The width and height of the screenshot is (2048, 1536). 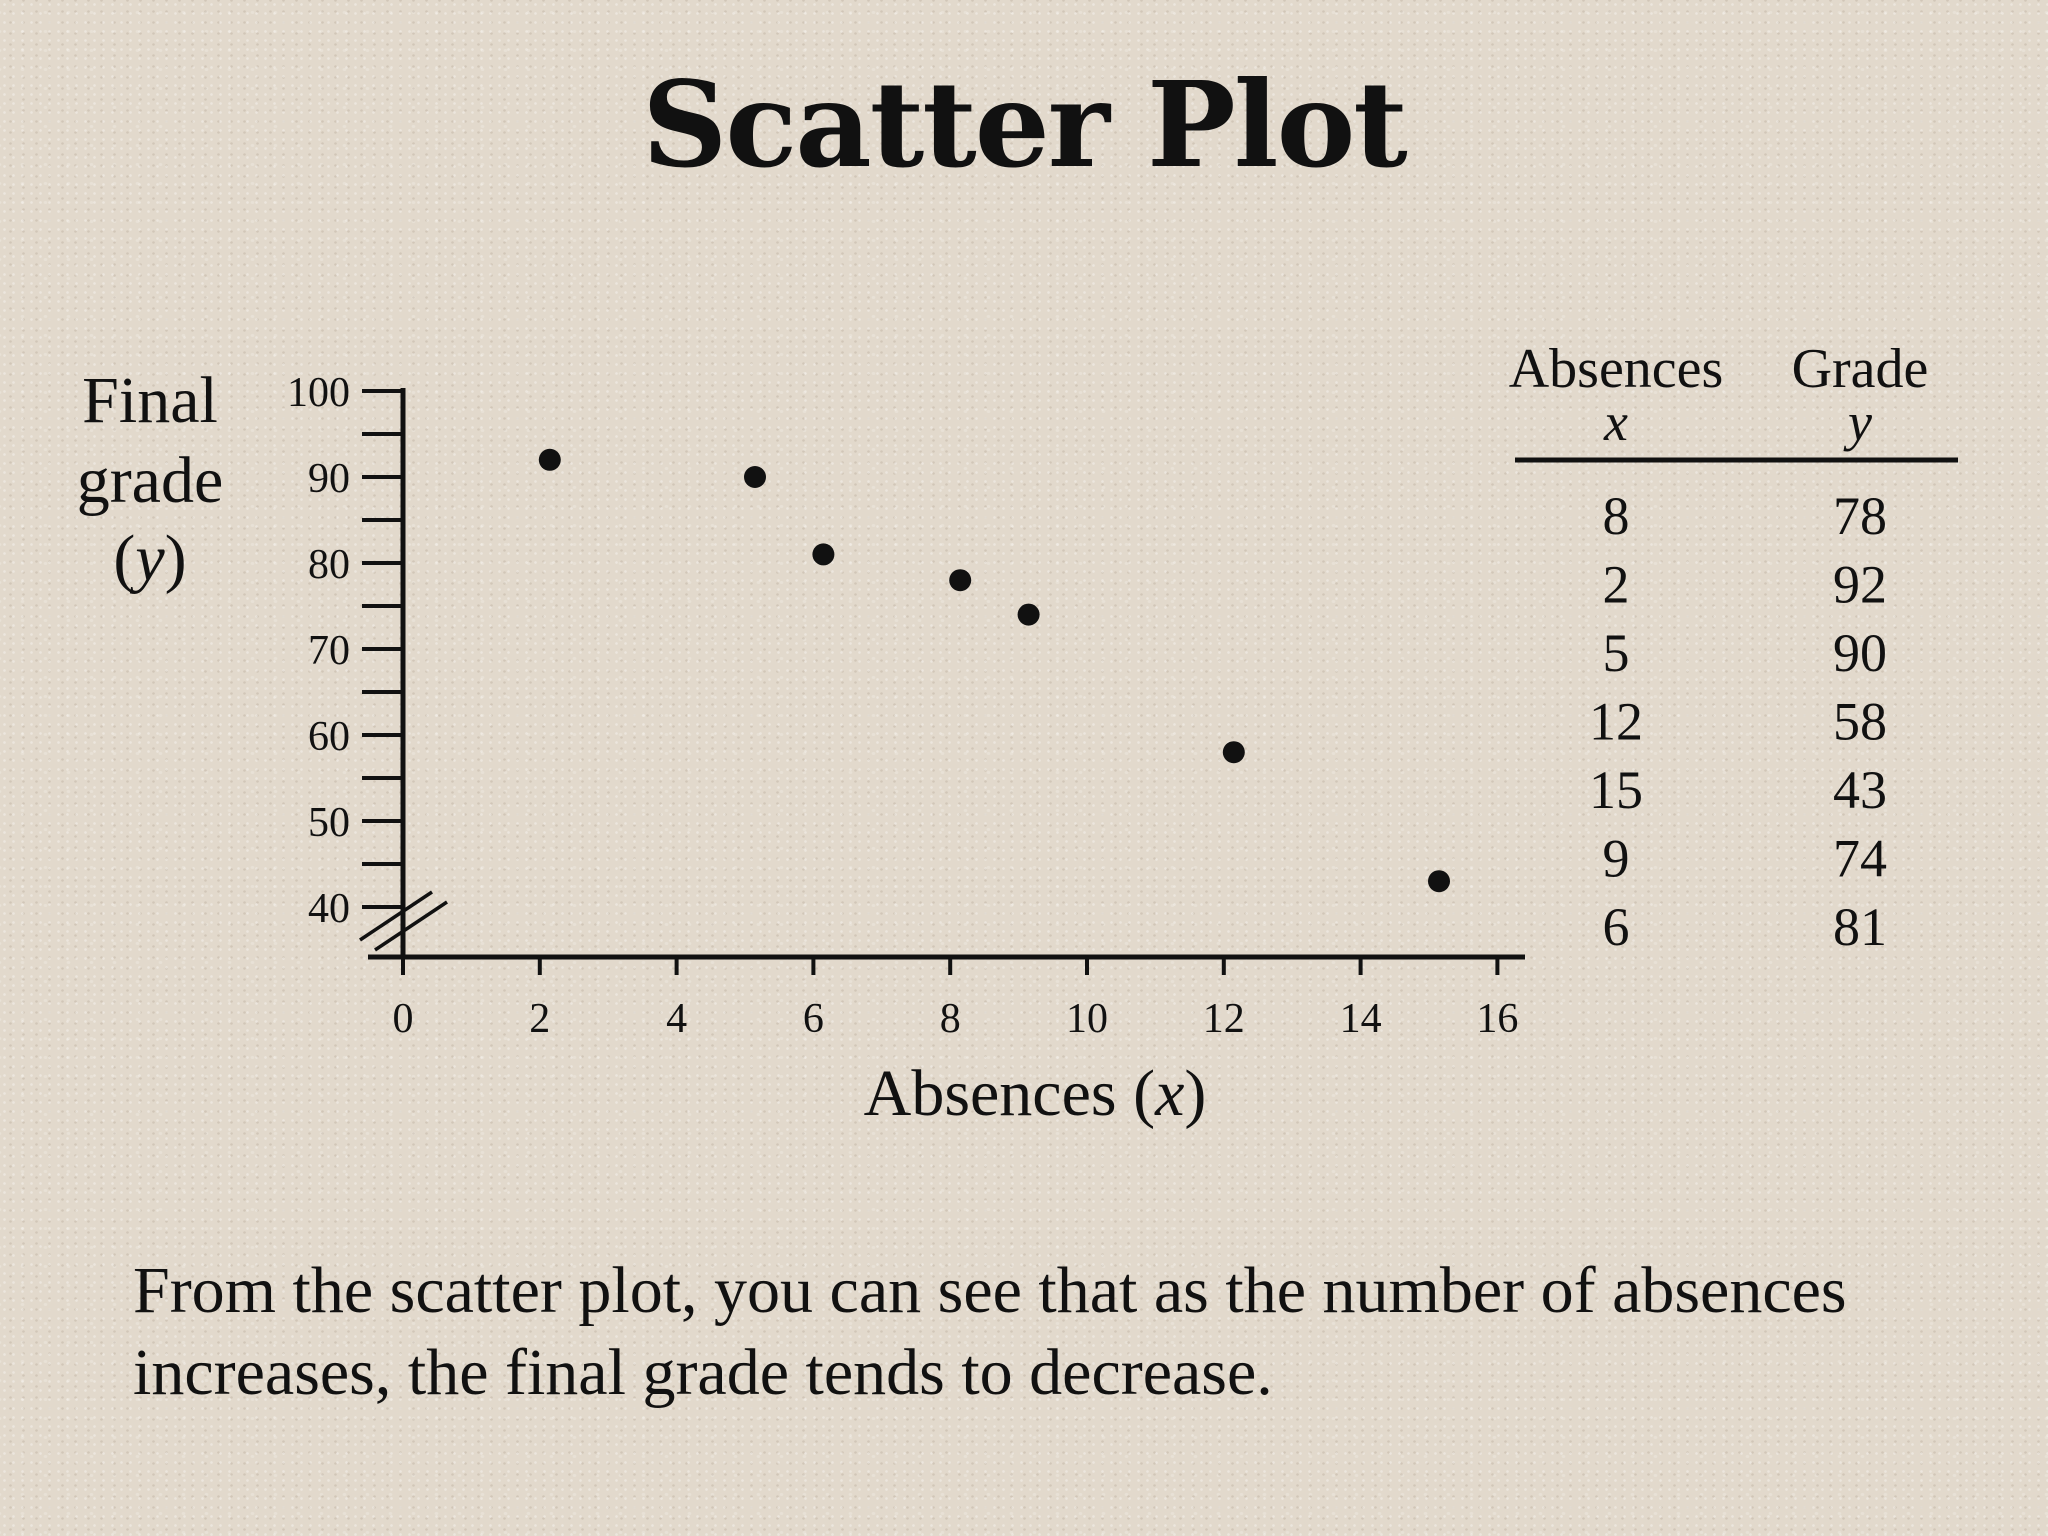 I want to click on table-cell: 12, so click(x=1616, y=722).